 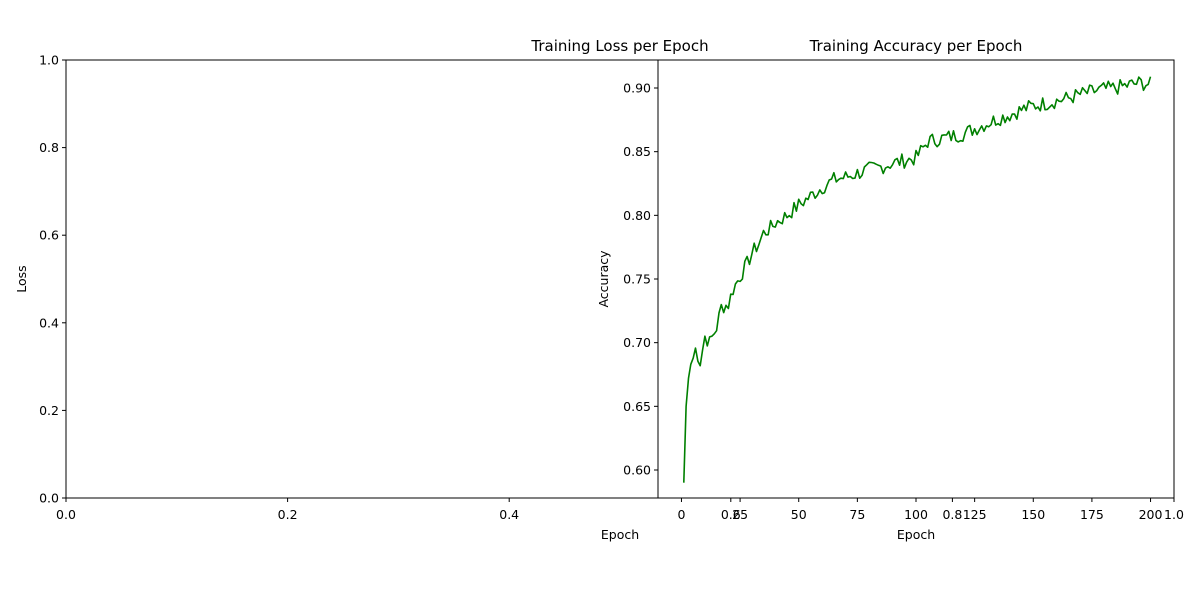 I want to click on accuracy-x-tick-label: 125, so click(x=975, y=514).